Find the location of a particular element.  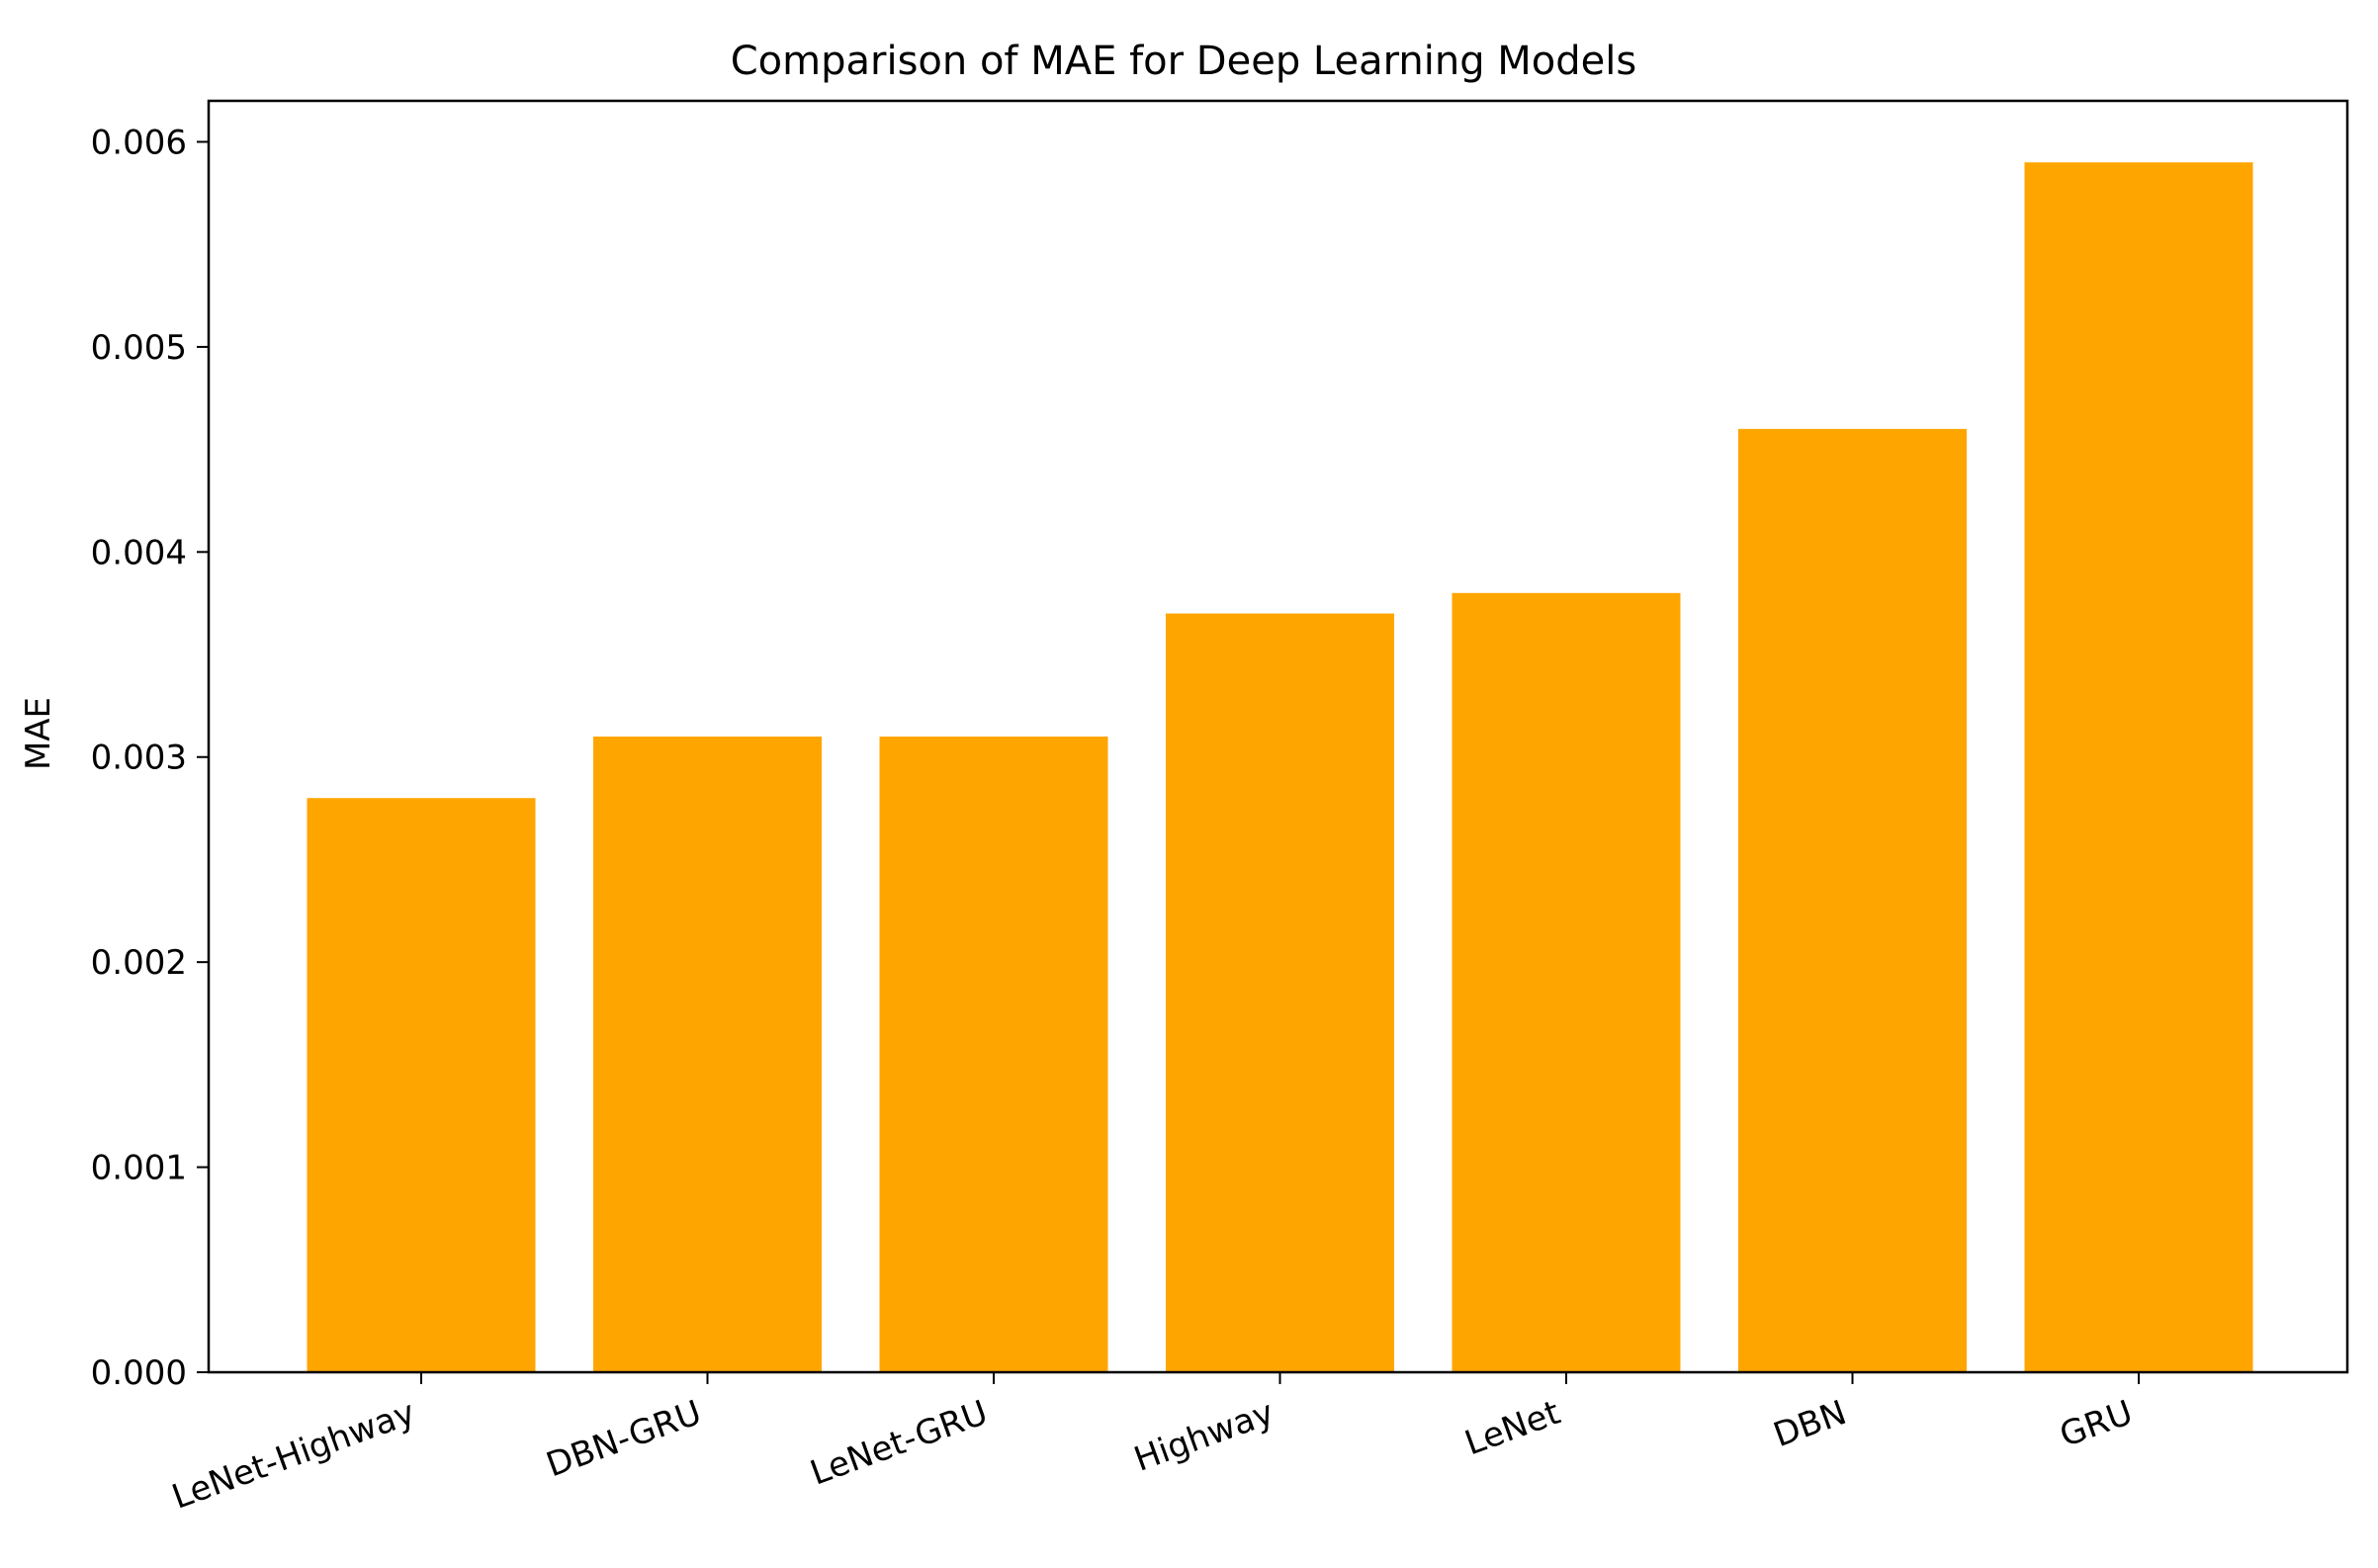

y-tick-label: 0.002 is located at coordinates (139, 963).